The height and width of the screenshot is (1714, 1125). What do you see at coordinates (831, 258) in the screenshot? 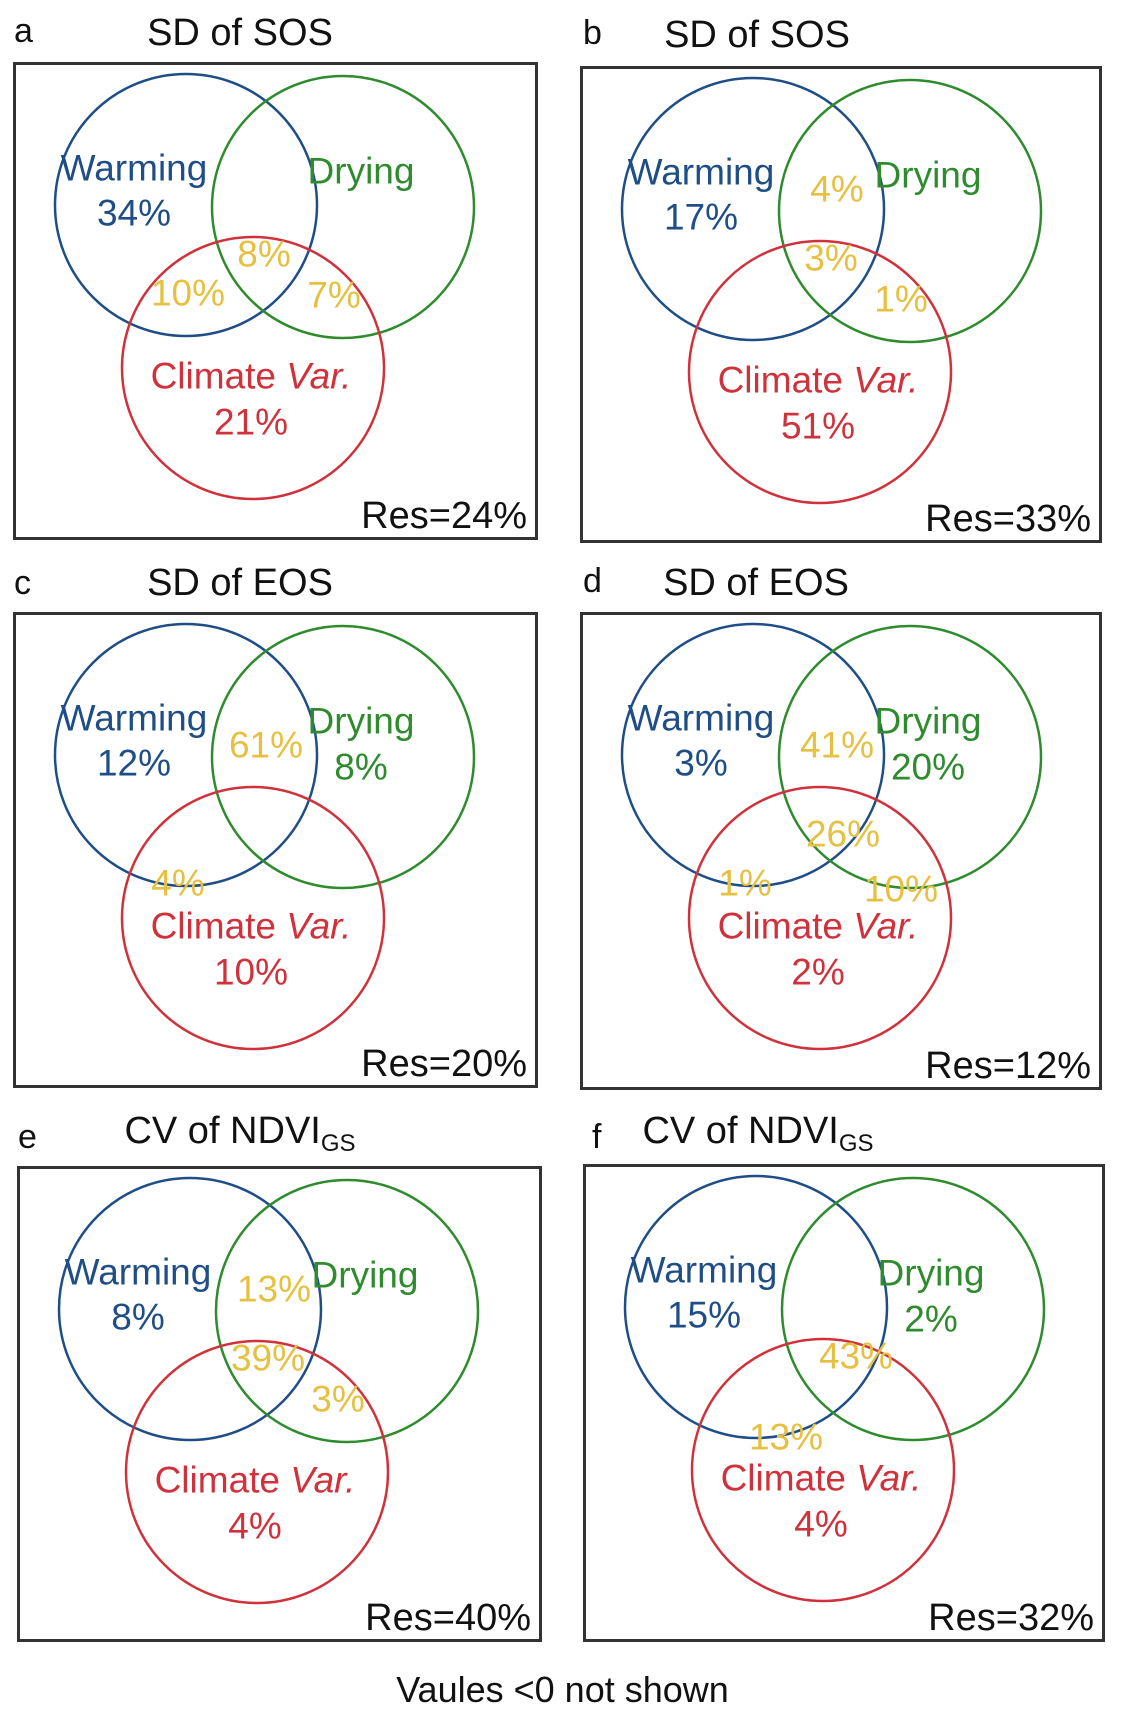
I see `all-three-overlap-value: 3%` at bounding box center [831, 258].